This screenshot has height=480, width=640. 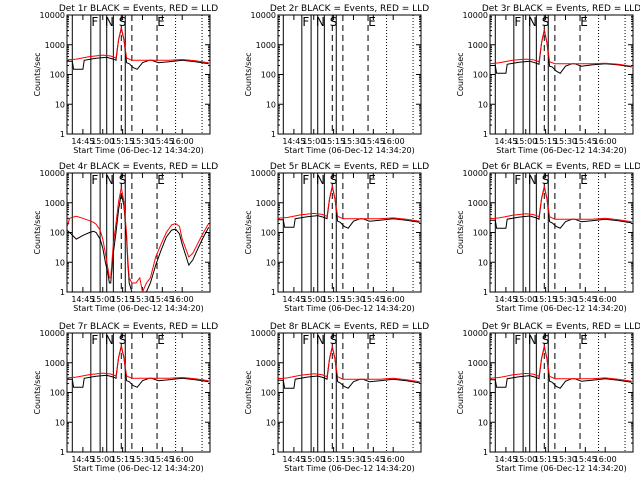 I want to click on panel-title: Det 3r BLACK = Events, RED = LLD, so click(x=561, y=9).